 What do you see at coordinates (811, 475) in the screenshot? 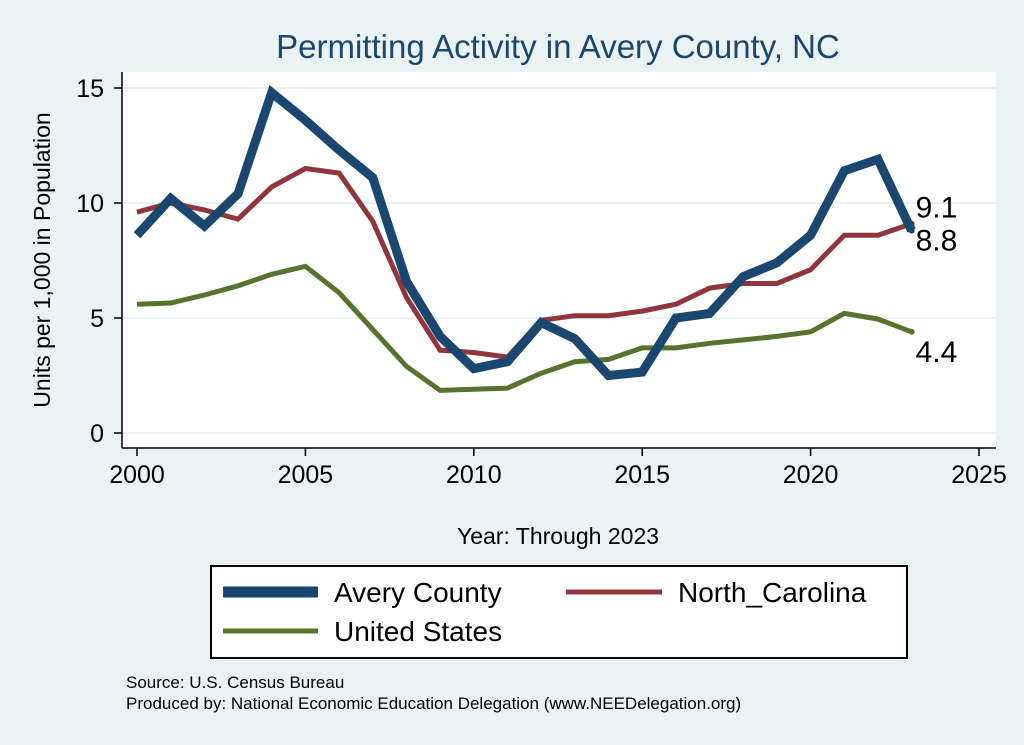
I see `x-tick-label: 2020` at bounding box center [811, 475].